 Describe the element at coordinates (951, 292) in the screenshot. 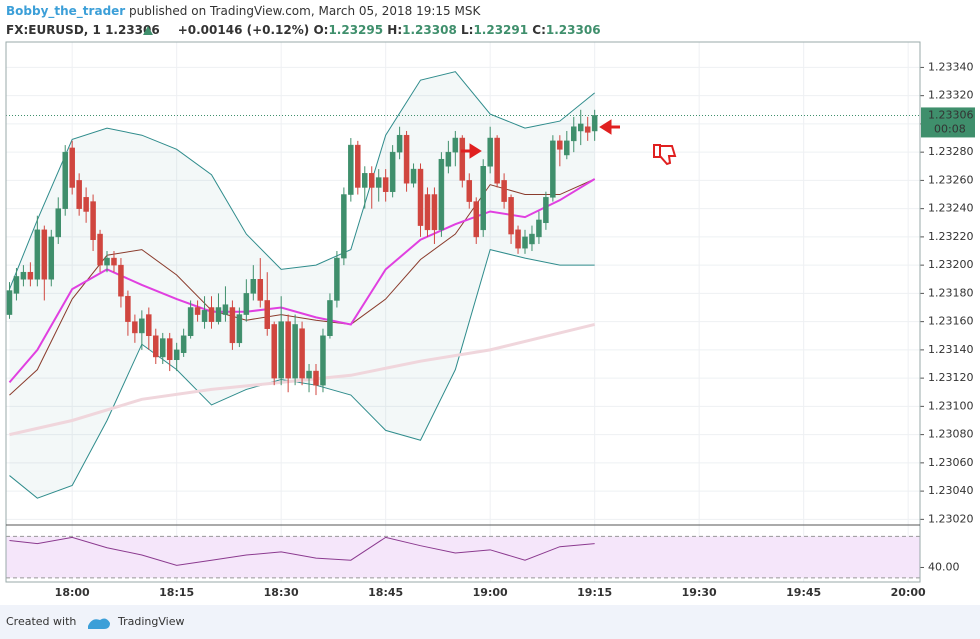

I see `y-tick-label: 1.23180` at that location.